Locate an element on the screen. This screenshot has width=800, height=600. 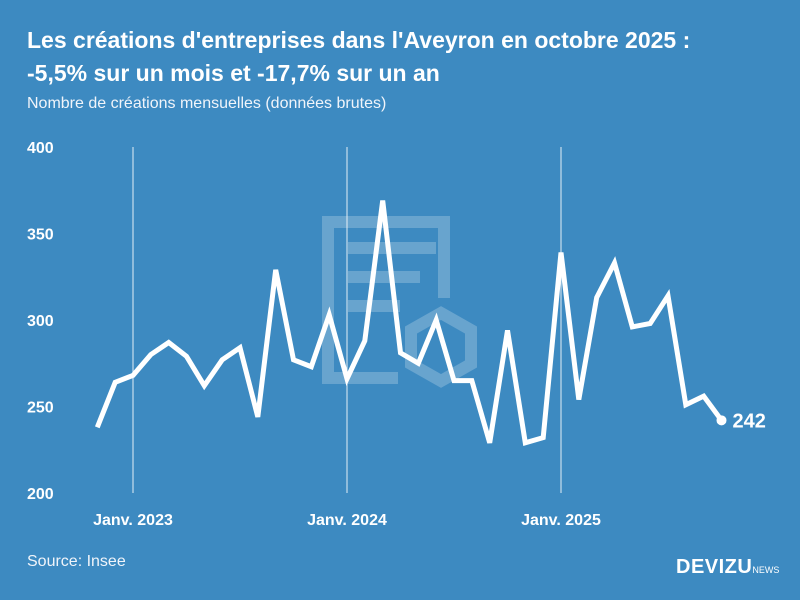
y-tick-label: 250 is located at coordinates (40, 408).